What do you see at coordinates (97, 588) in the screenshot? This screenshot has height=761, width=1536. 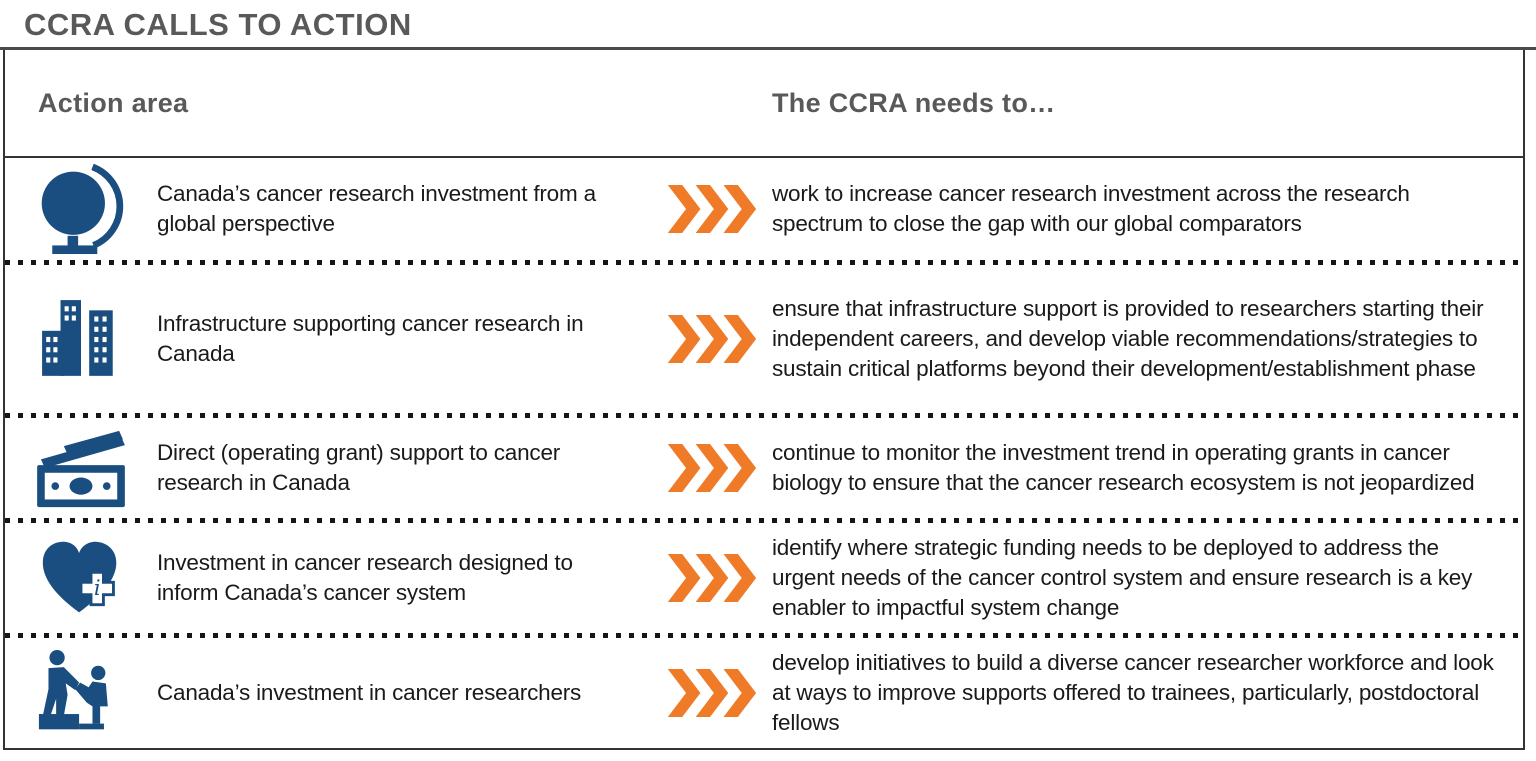 I see `svg-text: i` at bounding box center [97, 588].